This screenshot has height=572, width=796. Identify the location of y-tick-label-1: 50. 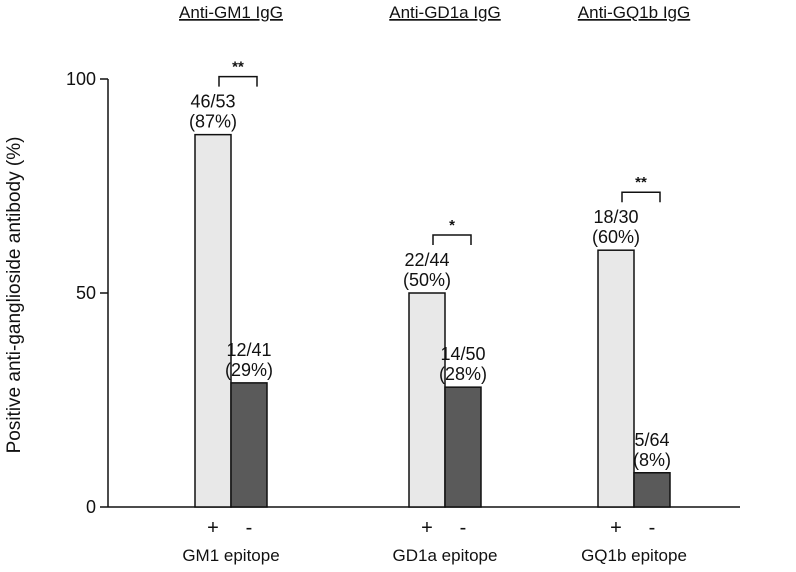
(86, 293).